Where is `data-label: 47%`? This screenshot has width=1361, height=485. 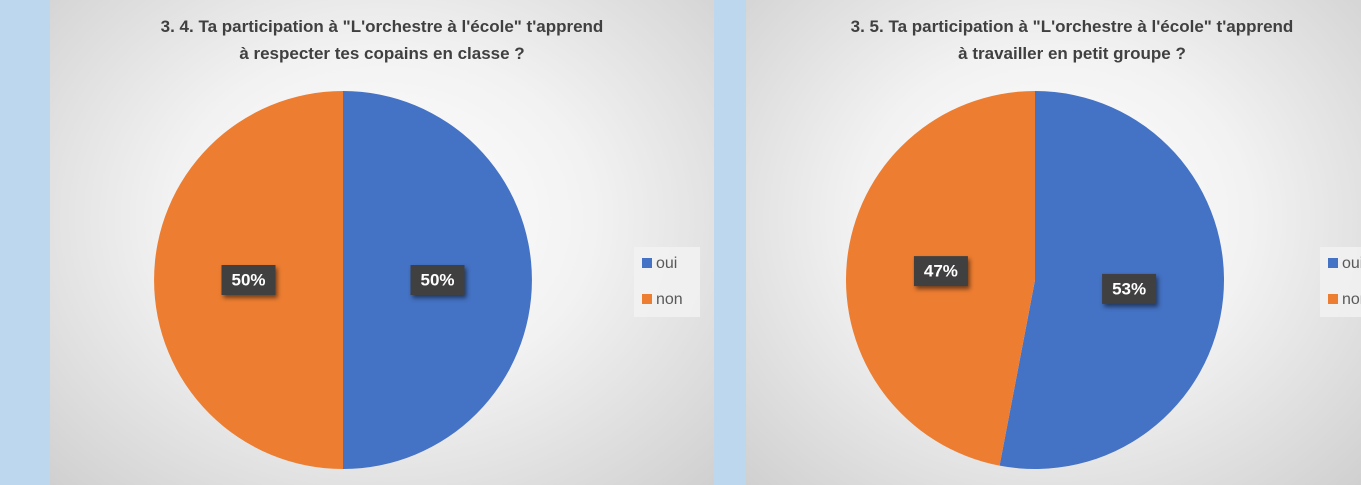
data-label: 47% is located at coordinates (941, 271).